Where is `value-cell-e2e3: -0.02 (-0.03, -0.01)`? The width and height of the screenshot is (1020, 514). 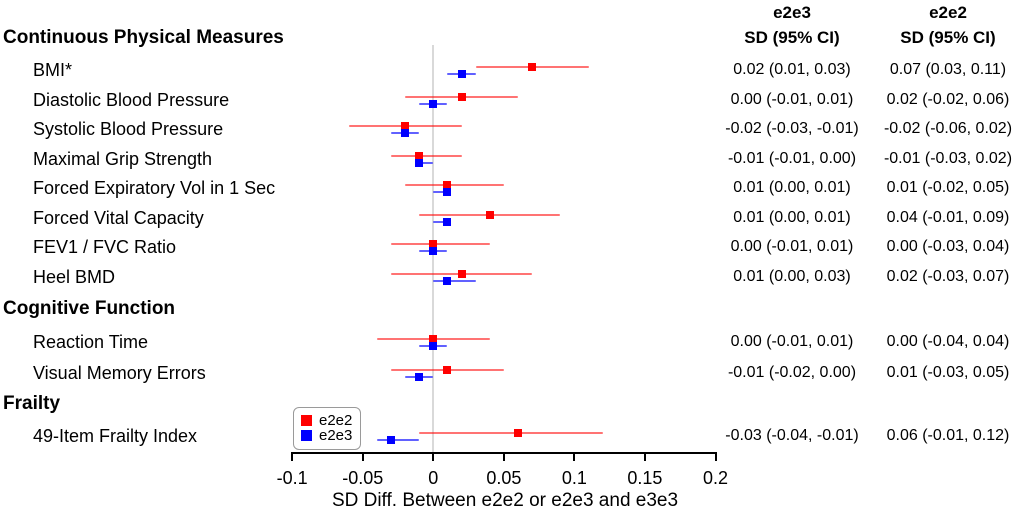 value-cell-e2e3: -0.02 (-0.03, -0.01) is located at coordinates (792, 128).